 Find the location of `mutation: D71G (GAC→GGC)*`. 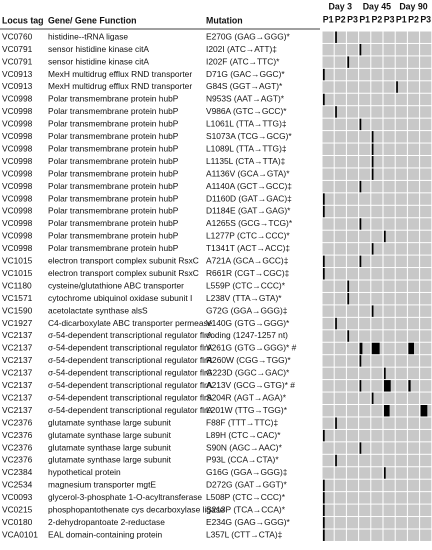

mutation: D71G (GAC→GGC)* is located at coordinates (245, 74).